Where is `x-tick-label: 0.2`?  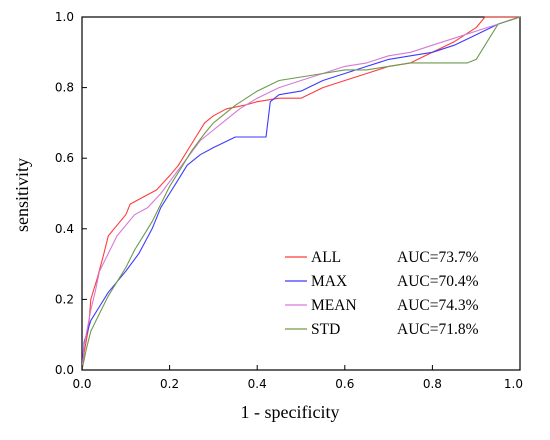 x-tick-label: 0.2 is located at coordinates (169, 384).